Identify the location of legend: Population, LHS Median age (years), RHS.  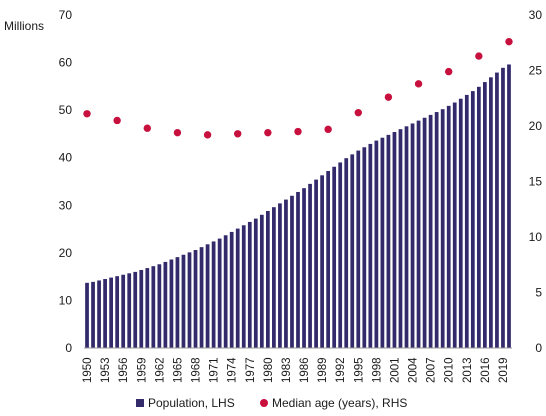
(271, 403).